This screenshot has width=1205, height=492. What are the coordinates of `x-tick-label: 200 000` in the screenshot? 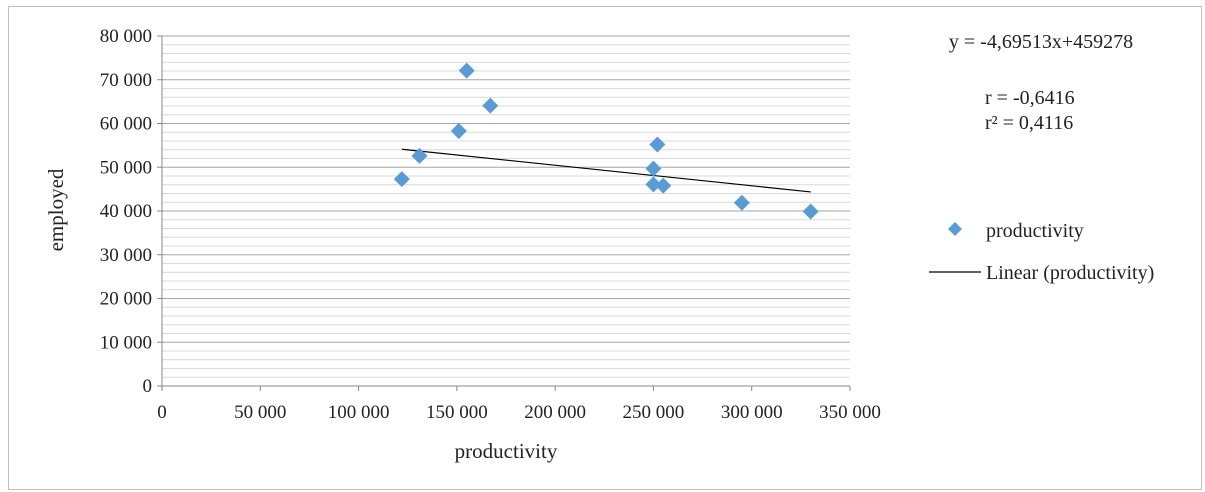 It's located at (555, 412).